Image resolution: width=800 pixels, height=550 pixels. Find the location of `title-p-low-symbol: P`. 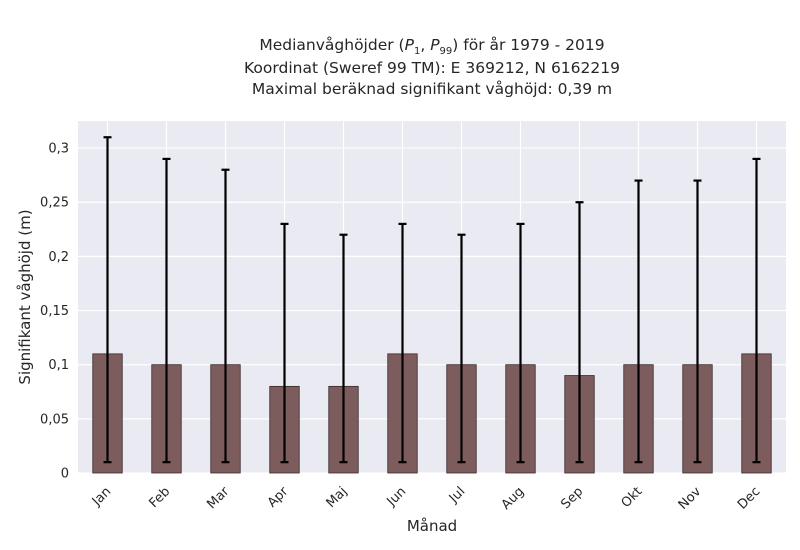

title-p-low-symbol: P is located at coordinates (409, 45).